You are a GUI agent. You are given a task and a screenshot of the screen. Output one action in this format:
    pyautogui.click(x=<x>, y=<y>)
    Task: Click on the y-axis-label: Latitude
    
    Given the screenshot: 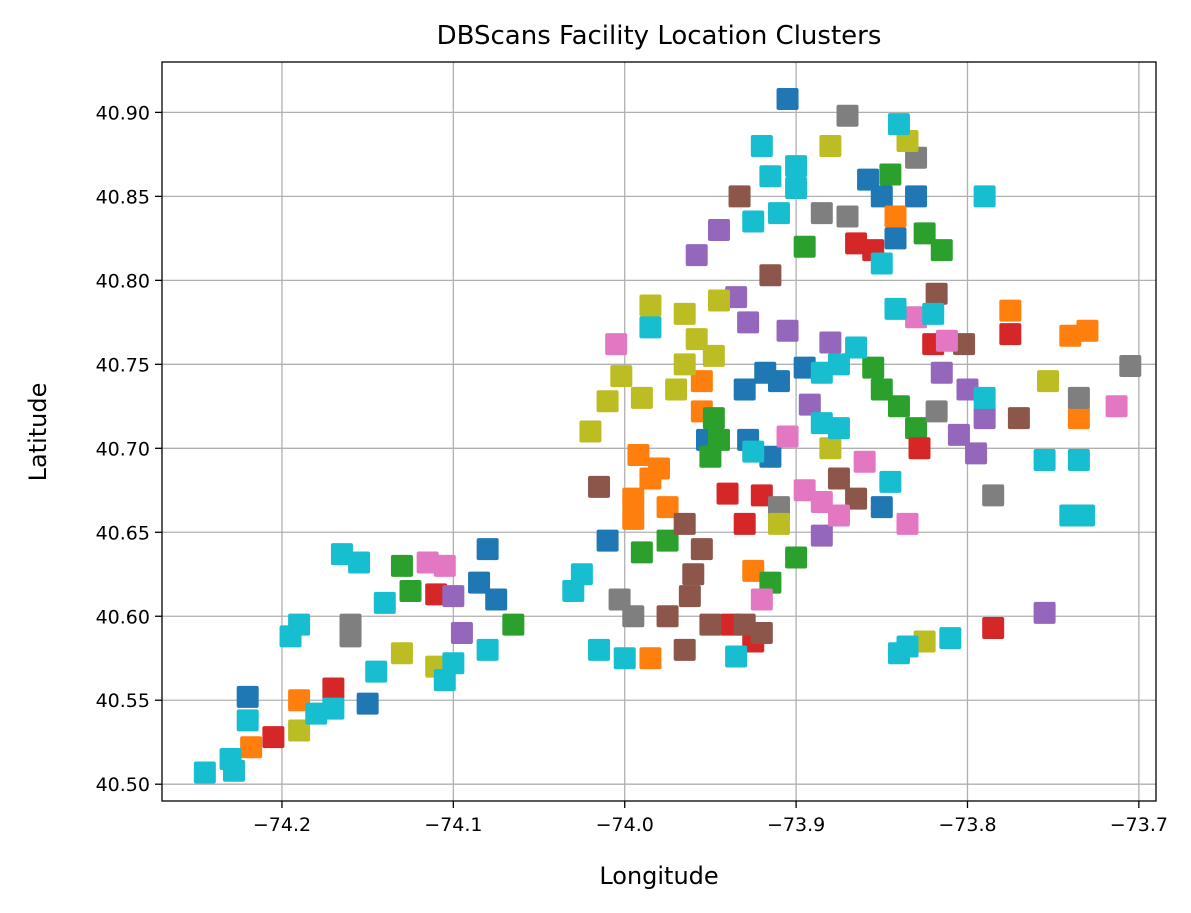 What is the action you would take?
    pyautogui.click(x=38, y=432)
    